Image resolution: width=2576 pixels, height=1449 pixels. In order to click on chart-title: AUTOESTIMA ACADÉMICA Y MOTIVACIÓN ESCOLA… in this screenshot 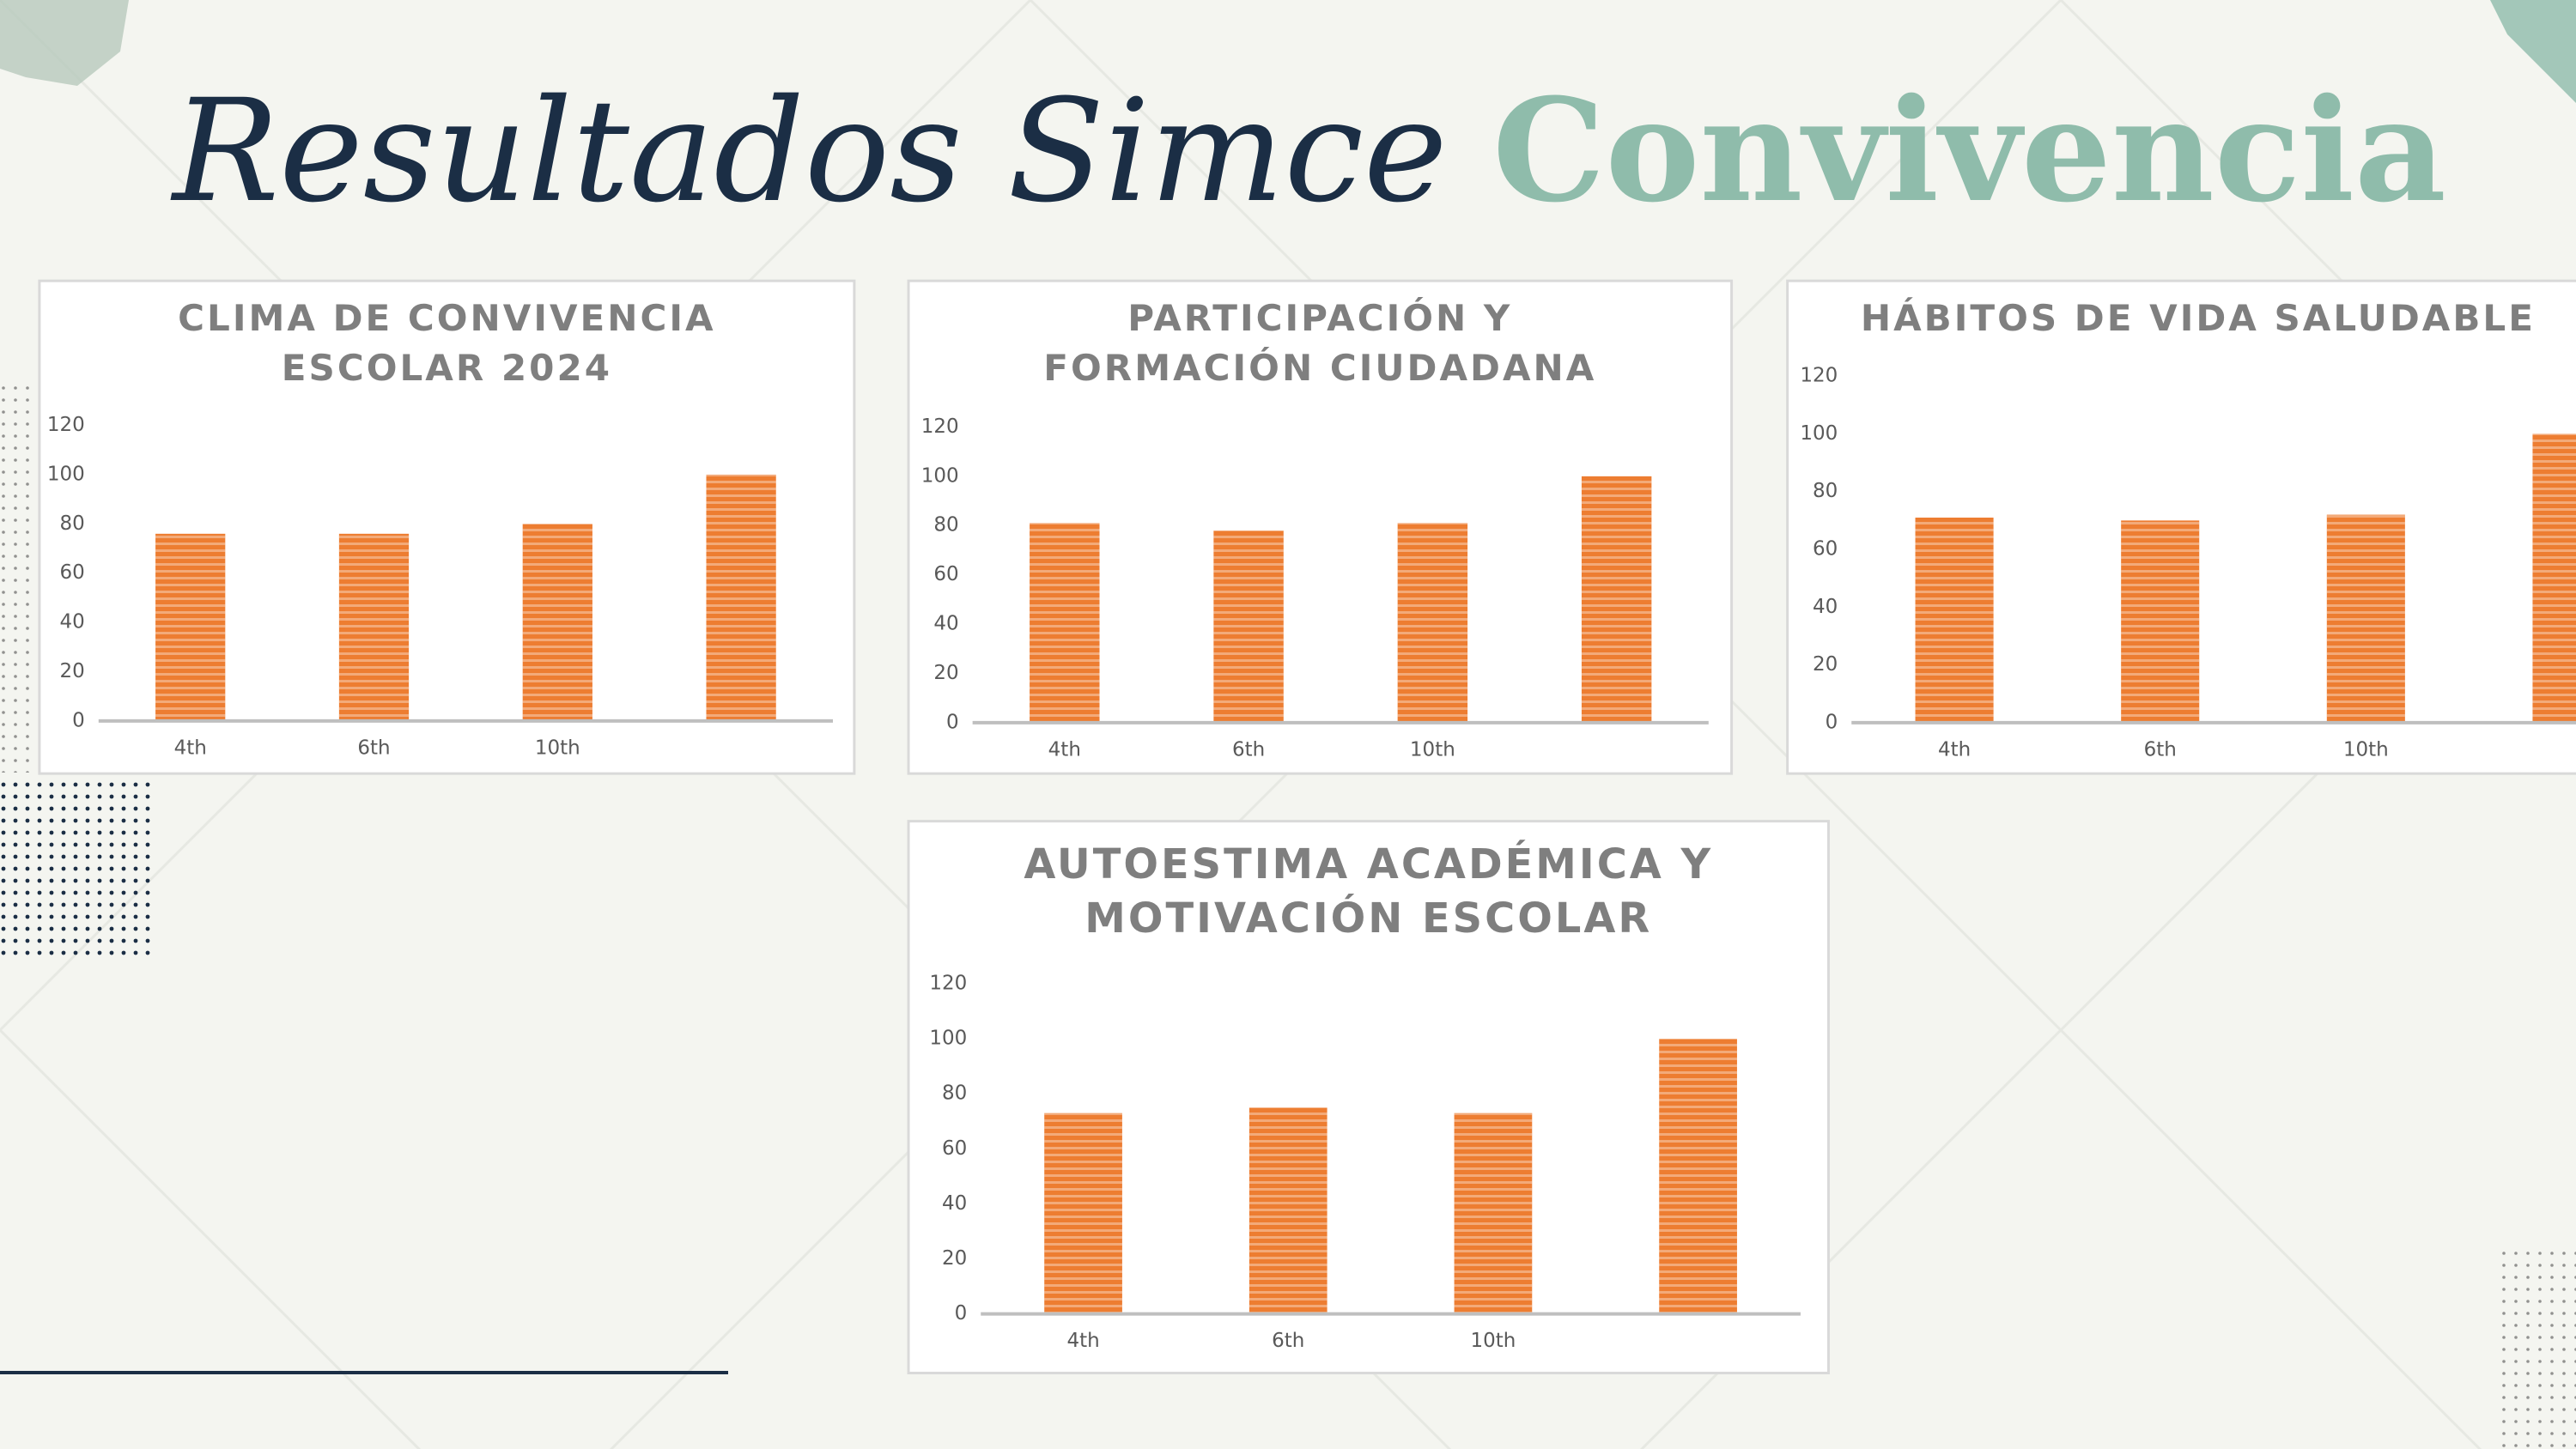, I will do `click(1369, 892)`.